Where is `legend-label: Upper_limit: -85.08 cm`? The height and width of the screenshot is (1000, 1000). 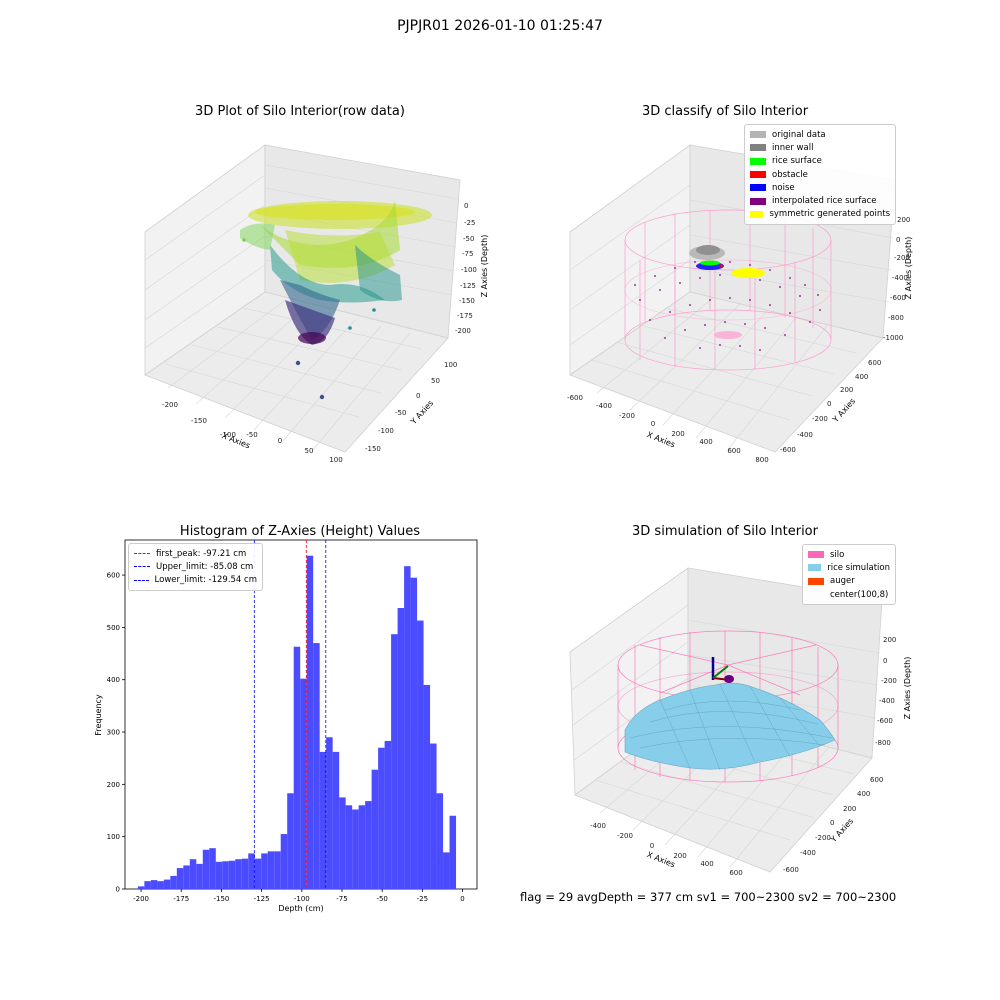
legend-label: Upper_limit: -85.08 cm is located at coordinates (205, 566).